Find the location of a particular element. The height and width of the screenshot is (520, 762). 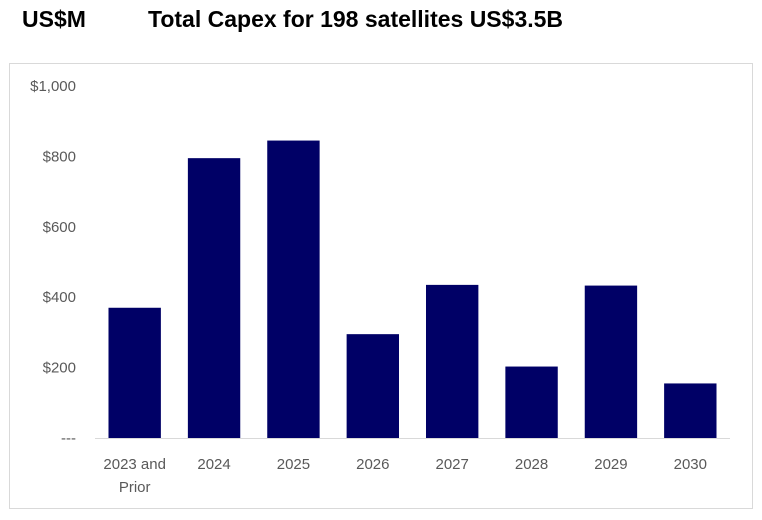

x-tick-label: Prior is located at coordinates (135, 487).